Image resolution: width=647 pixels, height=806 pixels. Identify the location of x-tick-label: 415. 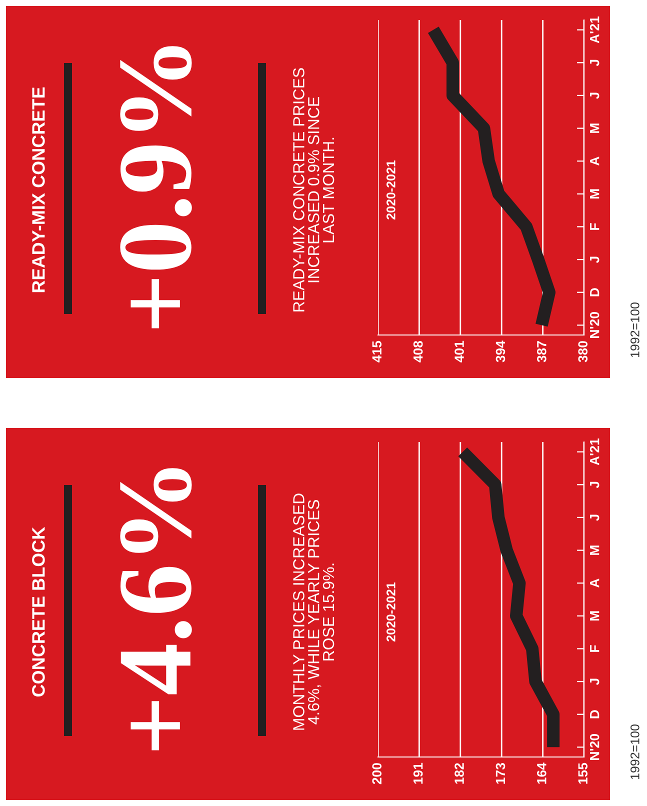
(377, 351).